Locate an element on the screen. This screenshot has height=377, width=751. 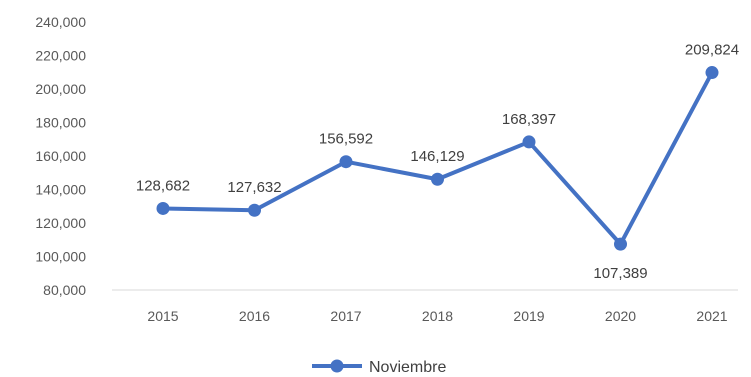
x-tick-label: 2017 is located at coordinates (345, 316).